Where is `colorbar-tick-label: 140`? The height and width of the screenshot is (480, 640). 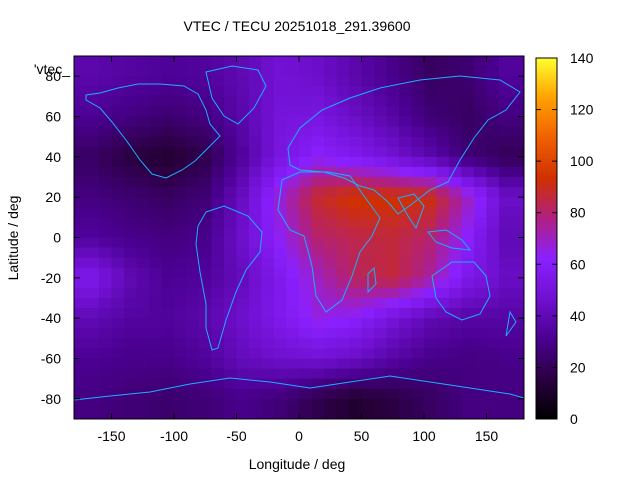 colorbar-tick-label: 140 is located at coordinates (582, 58).